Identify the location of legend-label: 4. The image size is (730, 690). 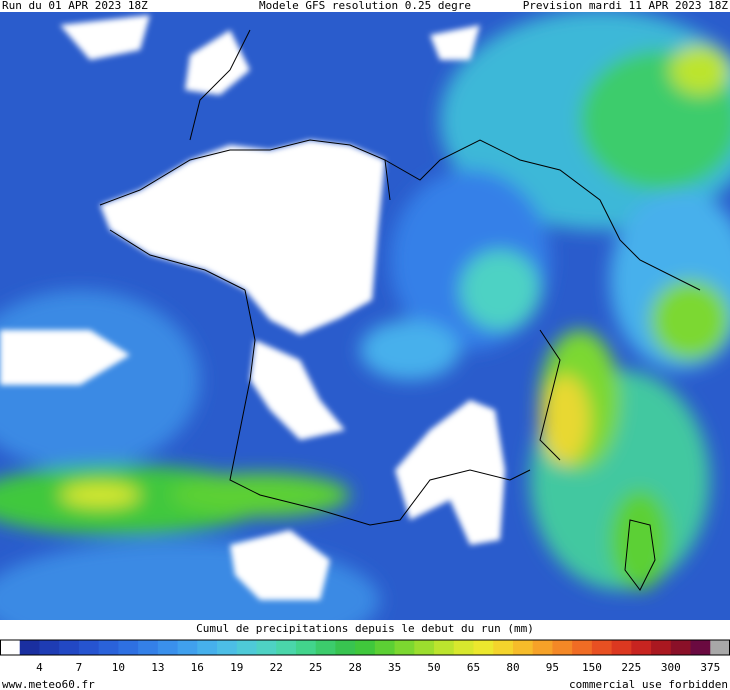
(39, 667).